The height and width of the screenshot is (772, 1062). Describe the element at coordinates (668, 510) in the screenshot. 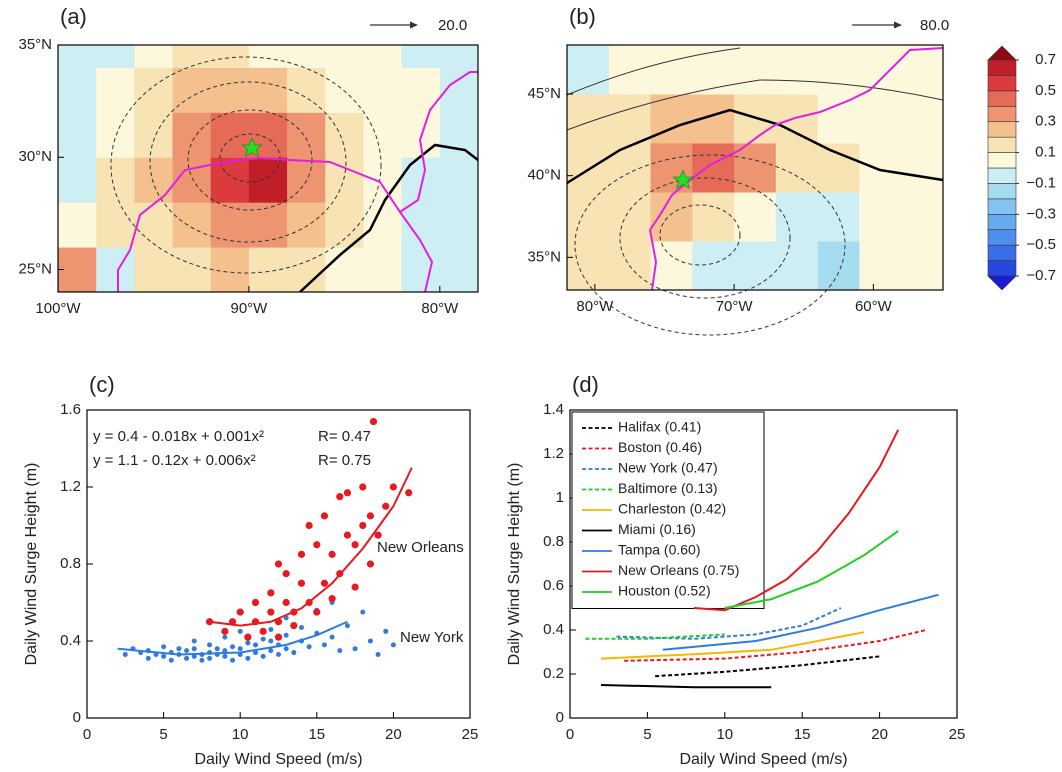

I see `legend-box` at that location.